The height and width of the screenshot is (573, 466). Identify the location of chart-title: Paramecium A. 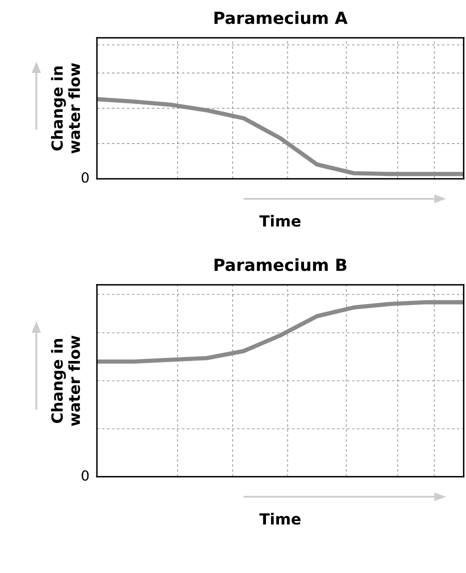
(281, 17).